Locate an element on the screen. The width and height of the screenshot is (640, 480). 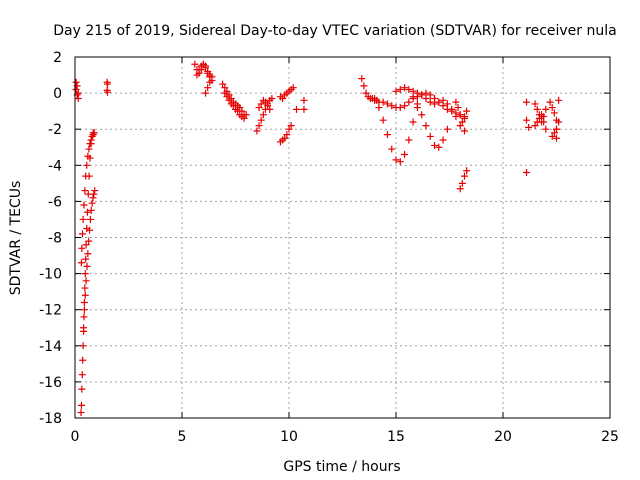
x-tick-label: 0 is located at coordinates (75, 437).